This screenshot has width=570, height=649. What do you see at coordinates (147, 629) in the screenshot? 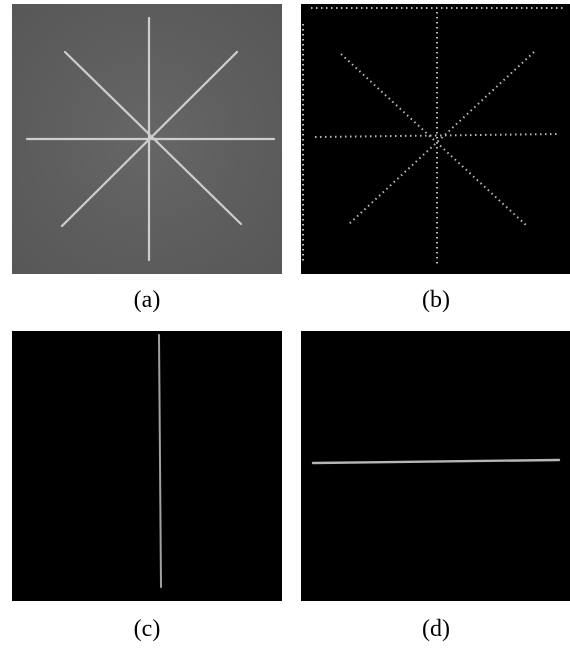
I see `caption-c: (c)` at bounding box center [147, 629].